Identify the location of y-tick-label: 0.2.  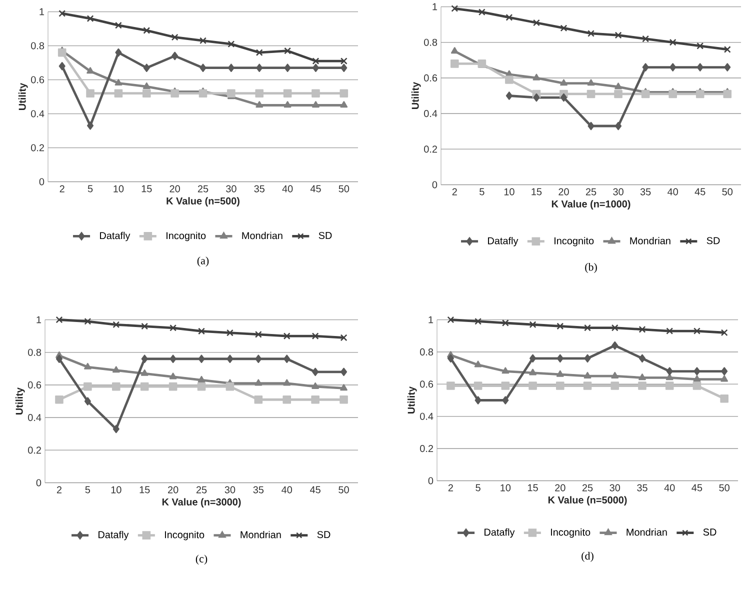
(34, 450).